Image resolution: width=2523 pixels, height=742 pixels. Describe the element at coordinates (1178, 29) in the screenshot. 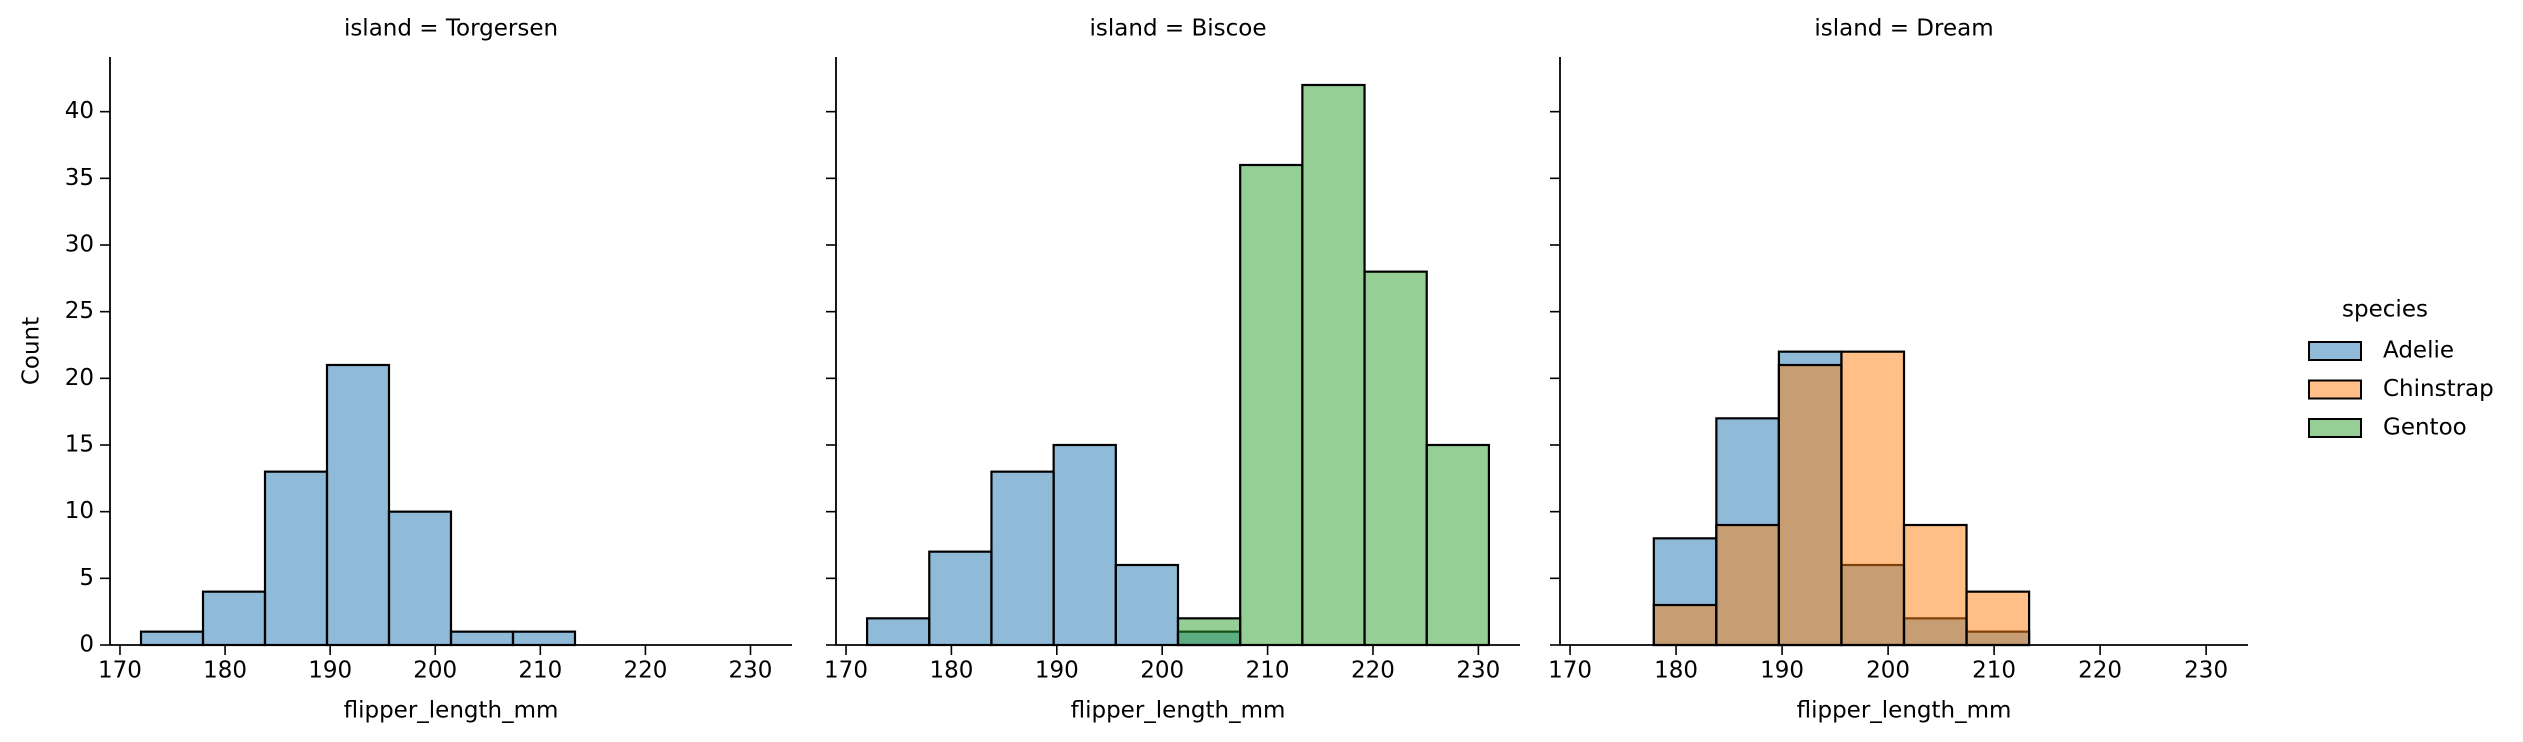

I see `panel-title: island = Biscoe` at that location.